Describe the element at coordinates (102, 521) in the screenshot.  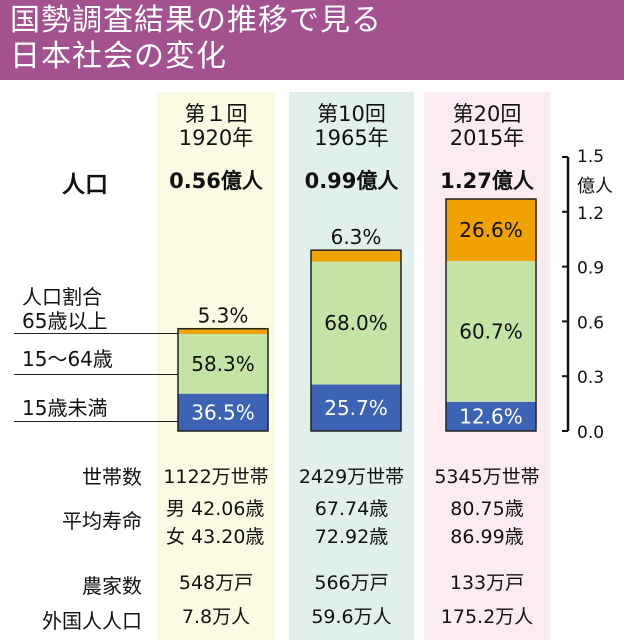
I see `life-expectancy-label: 平均寿命` at that location.